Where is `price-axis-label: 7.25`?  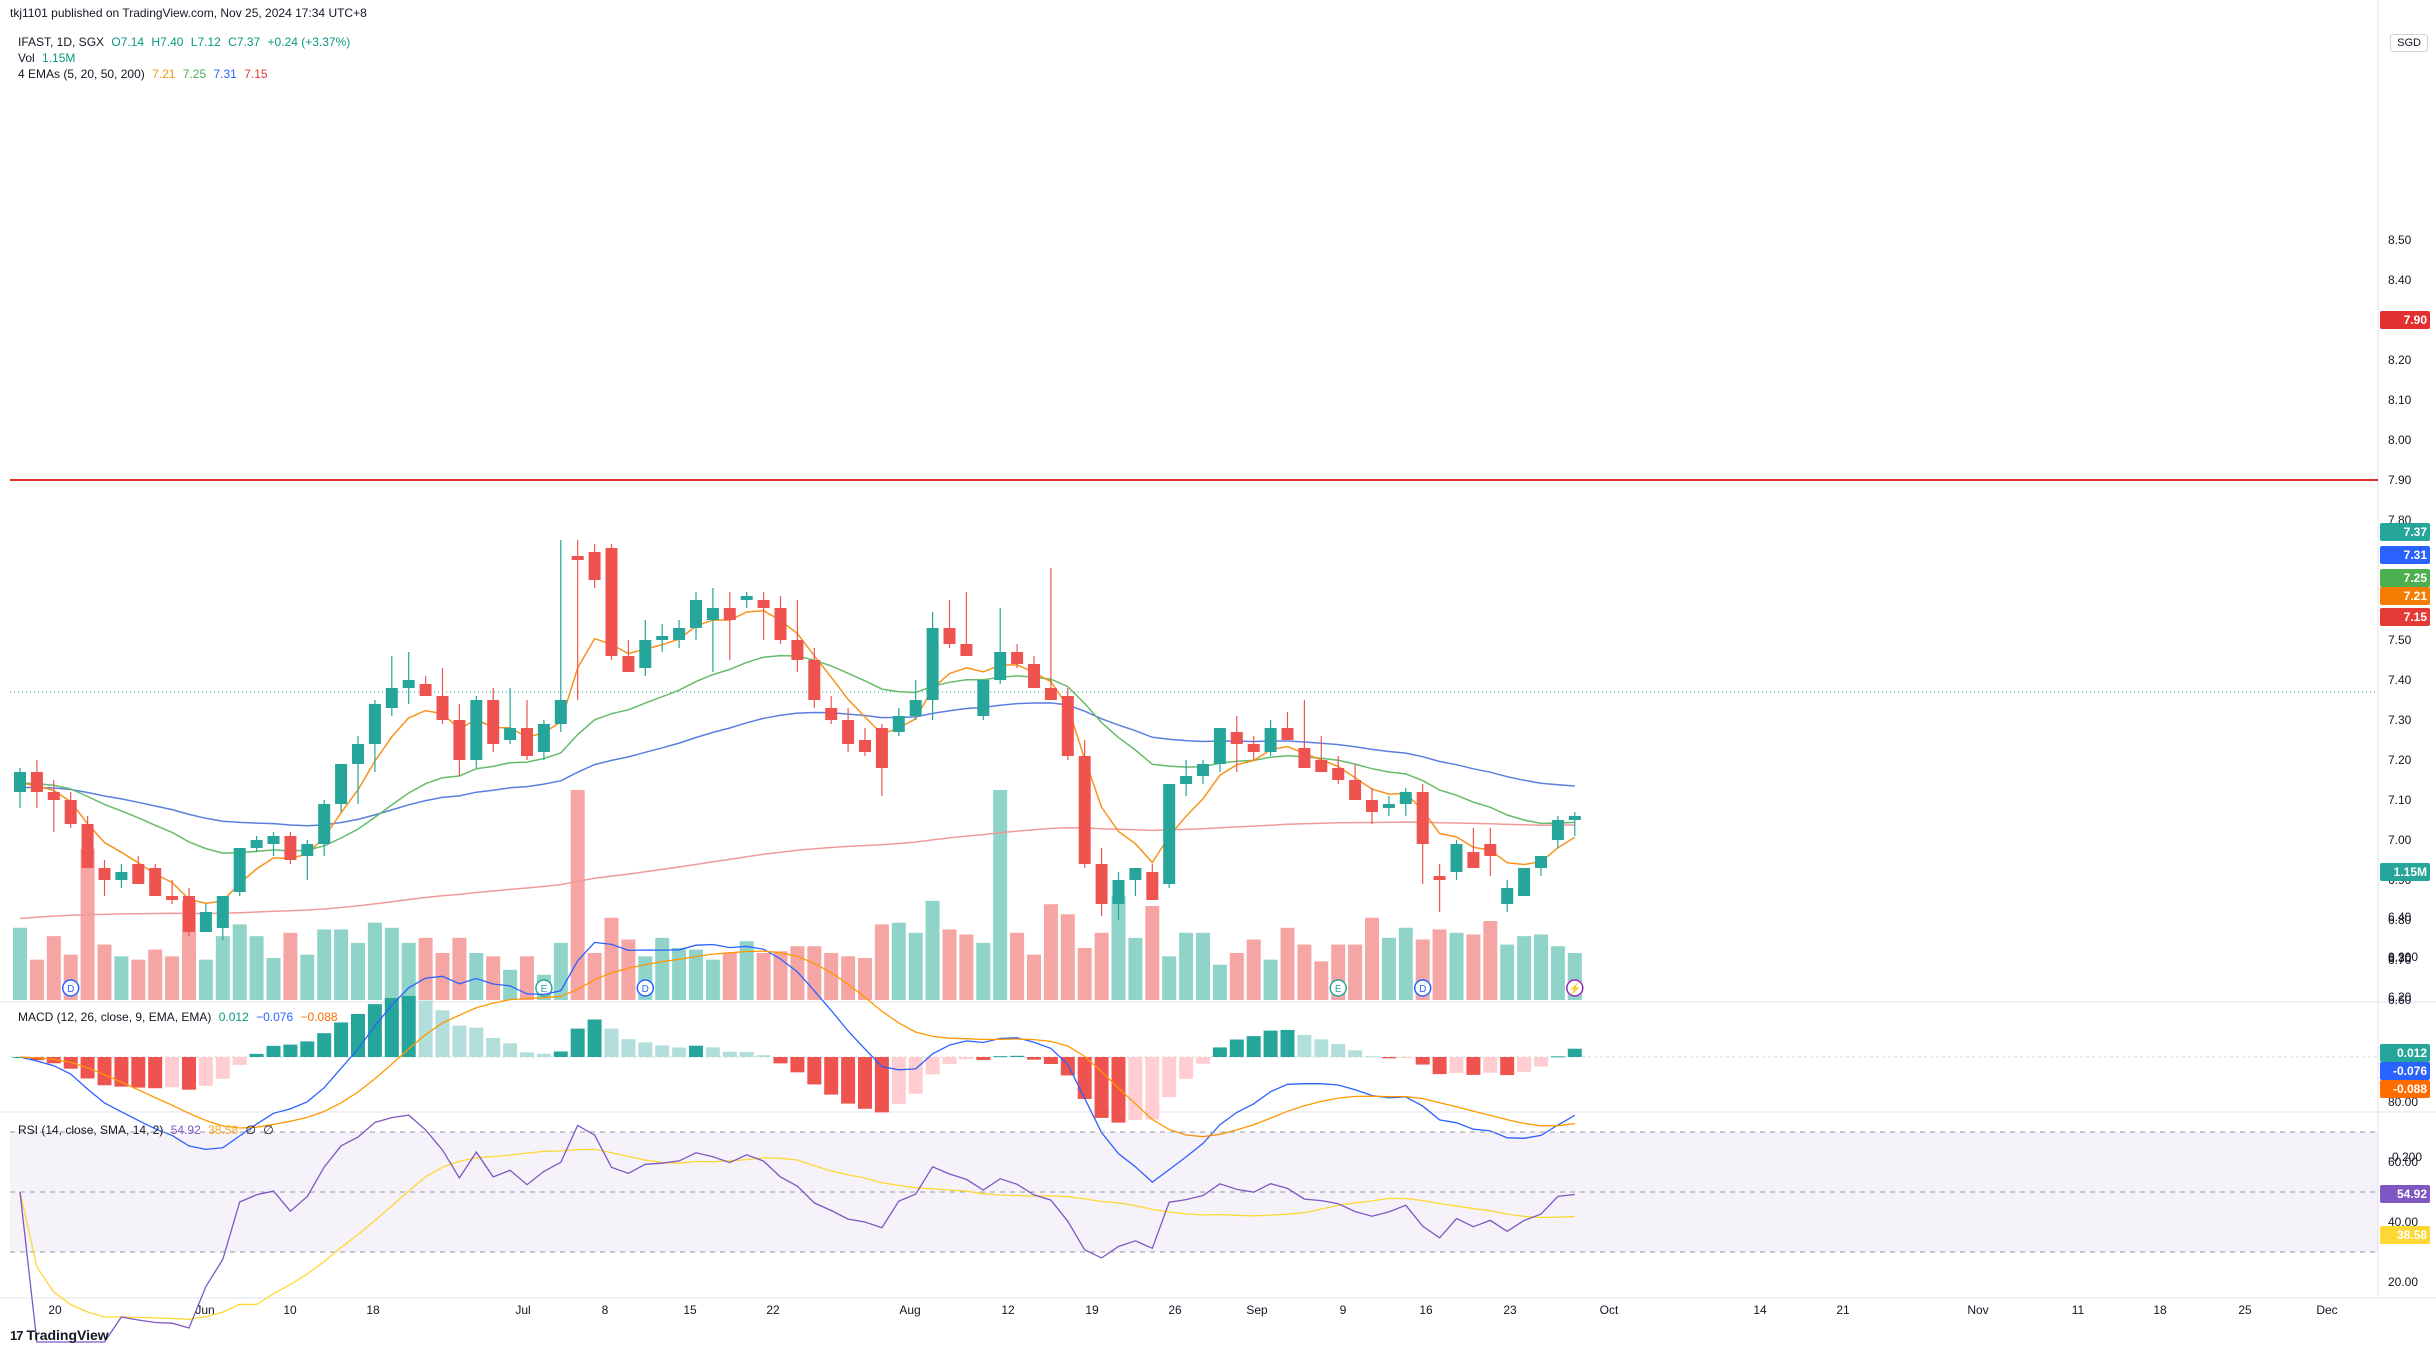
price-axis-label: 7.25 is located at coordinates (2416, 578).